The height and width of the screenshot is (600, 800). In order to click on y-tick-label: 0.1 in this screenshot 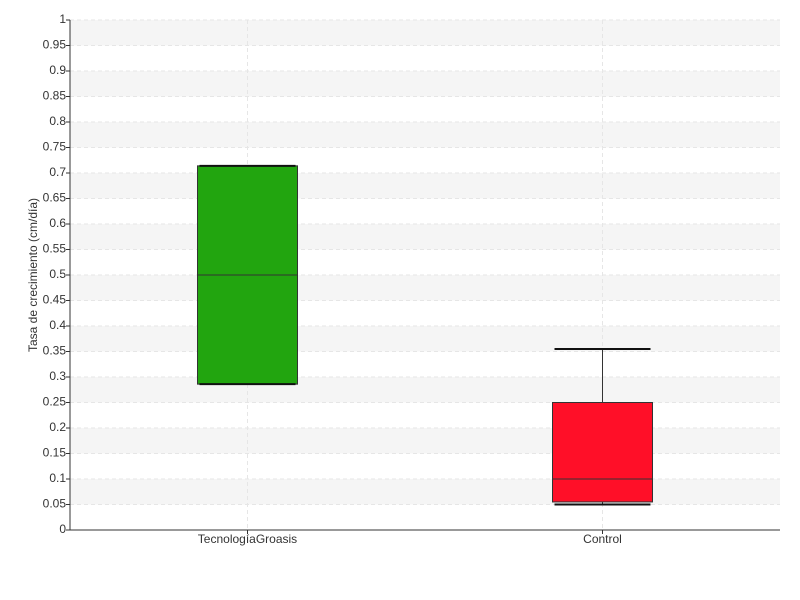, I will do `click(57, 478)`.